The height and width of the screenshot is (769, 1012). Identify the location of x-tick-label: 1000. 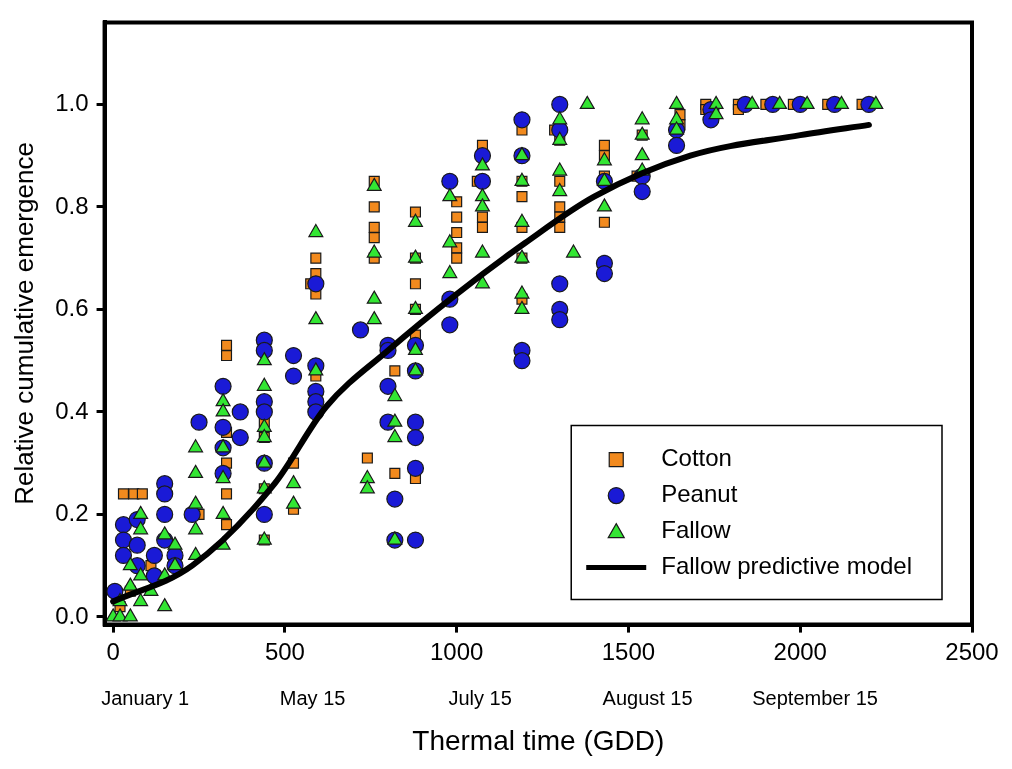
(457, 651).